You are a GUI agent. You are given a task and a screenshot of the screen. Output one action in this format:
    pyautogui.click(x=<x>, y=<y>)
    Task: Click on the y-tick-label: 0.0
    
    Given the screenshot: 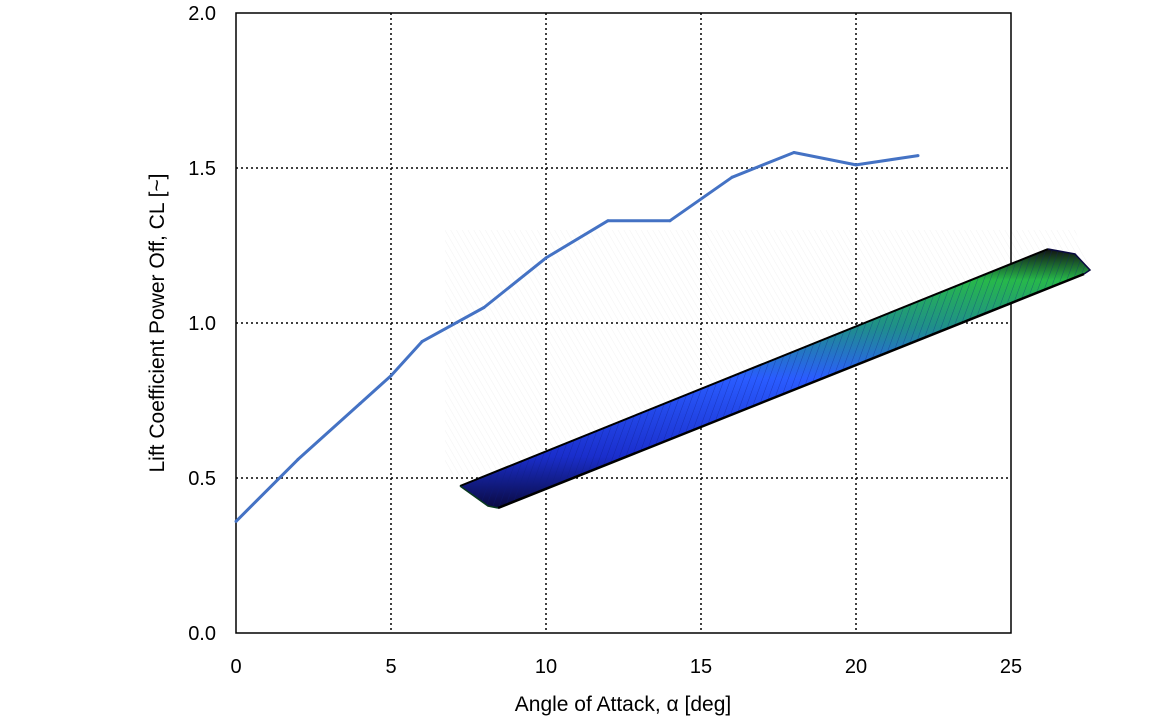 What is the action you would take?
    pyautogui.click(x=202, y=634)
    